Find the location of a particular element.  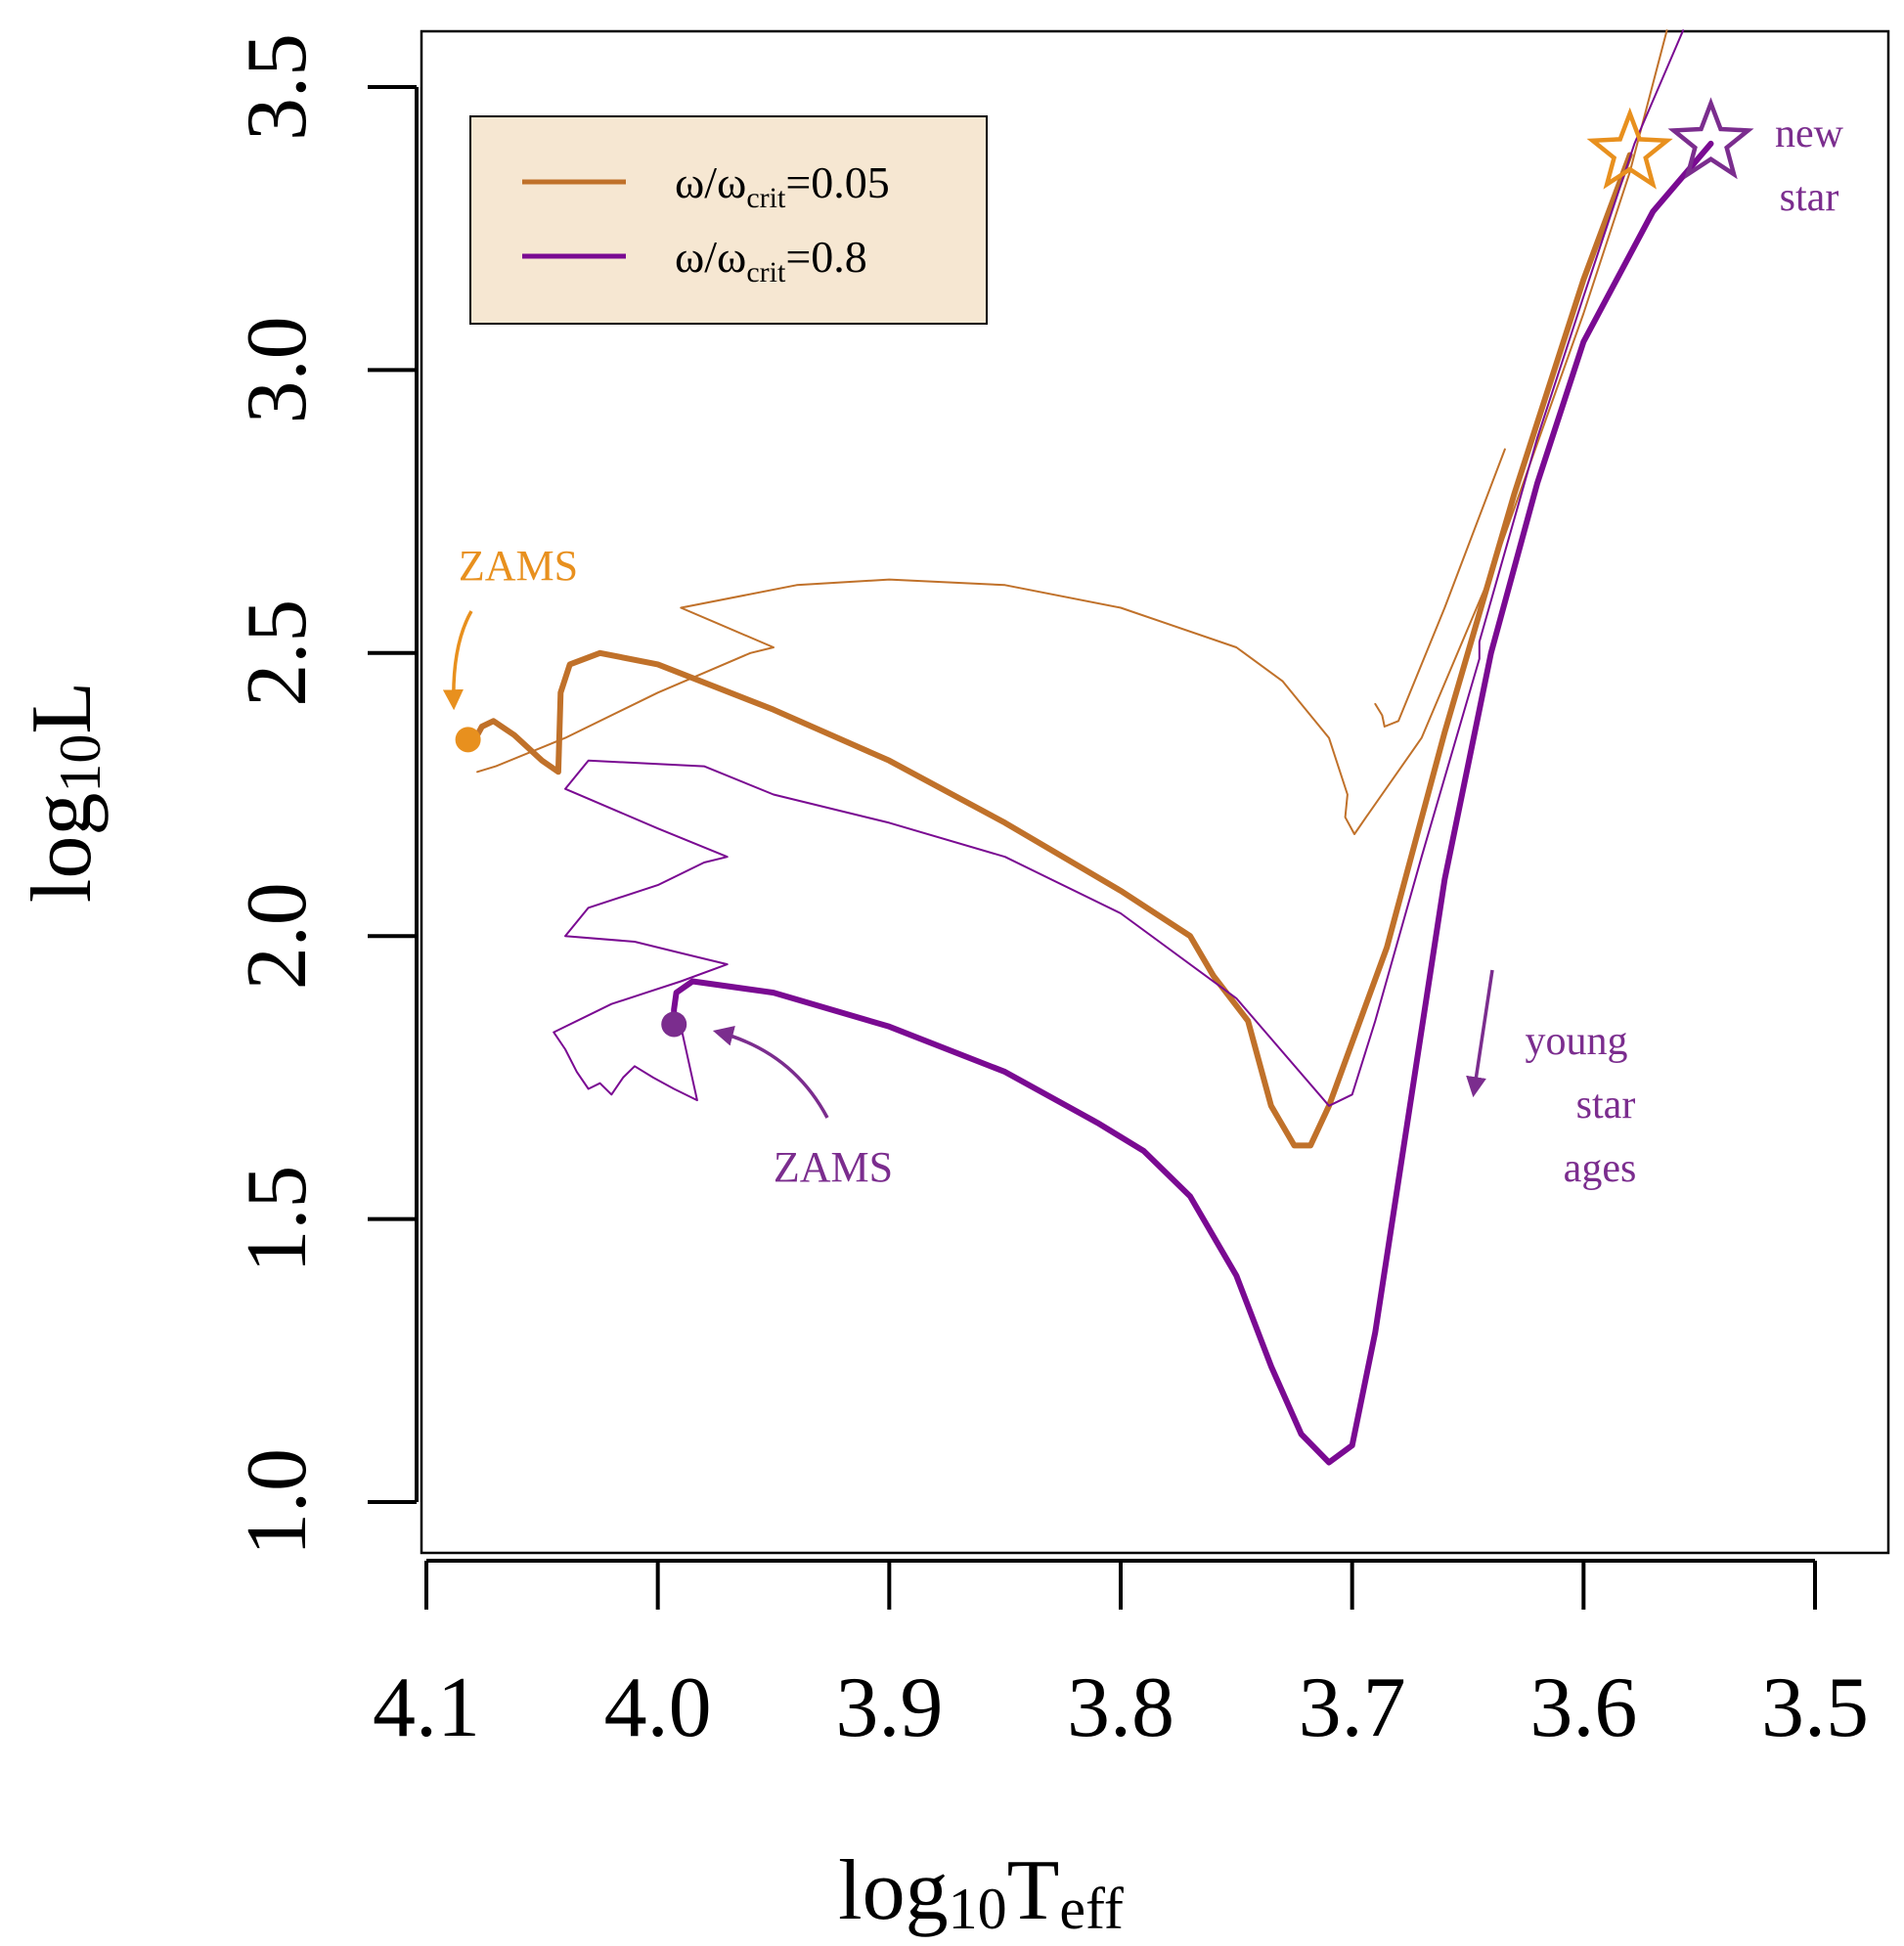

young-star-arrow is located at coordinates (1480, 1033).